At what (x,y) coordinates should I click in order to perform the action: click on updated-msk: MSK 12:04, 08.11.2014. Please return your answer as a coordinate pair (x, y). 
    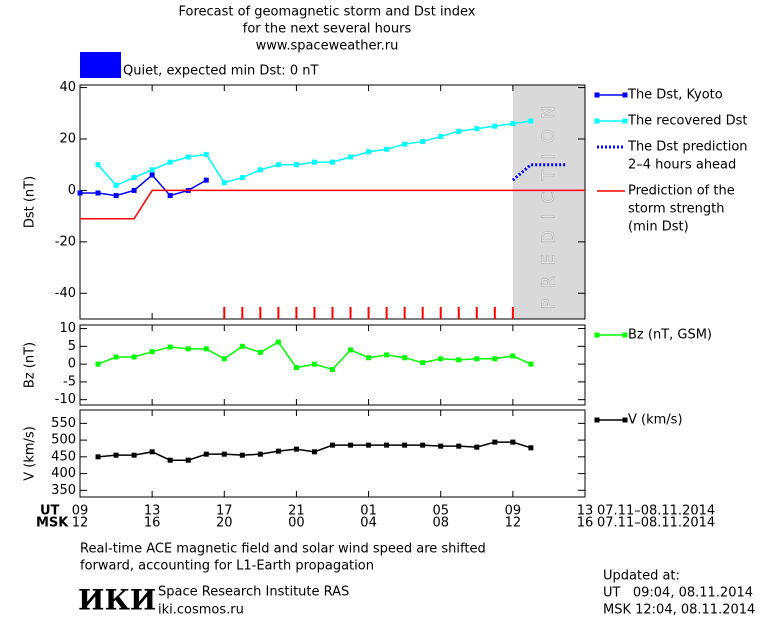
    Looking at the image, I should click on (679, 610).